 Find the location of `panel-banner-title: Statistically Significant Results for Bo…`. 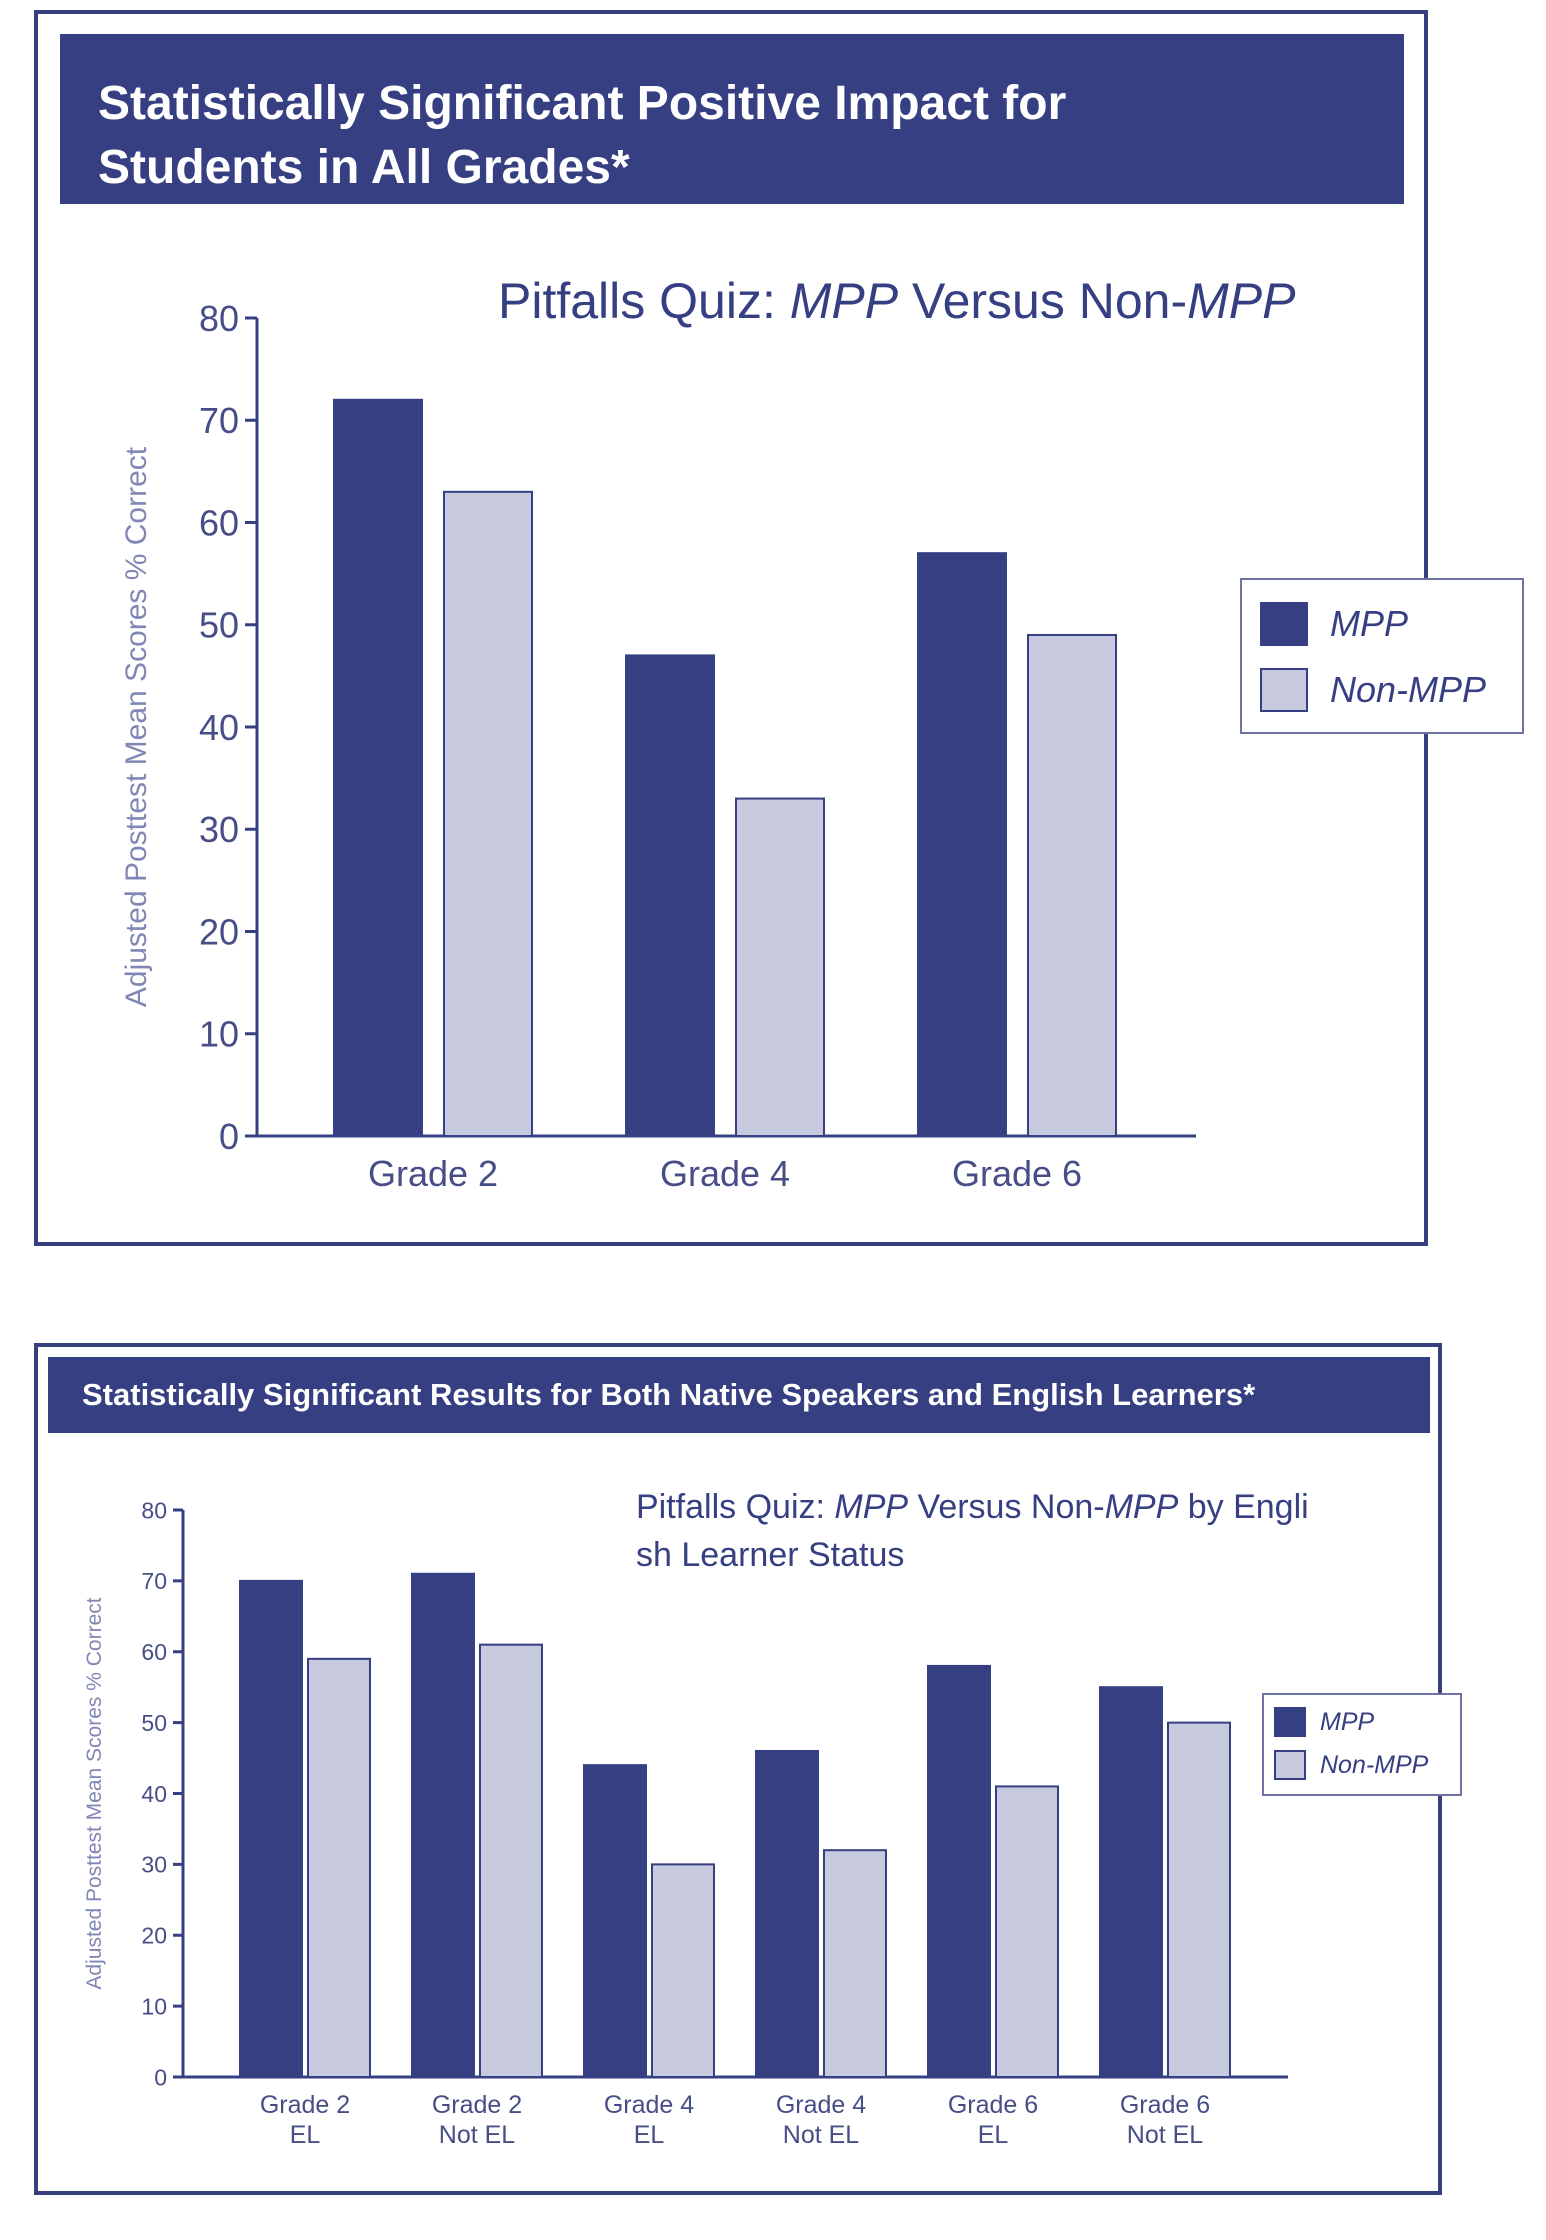

panel-banner-title: Statistically Significant Results for Bo… is located at coordinates (739, 1395).